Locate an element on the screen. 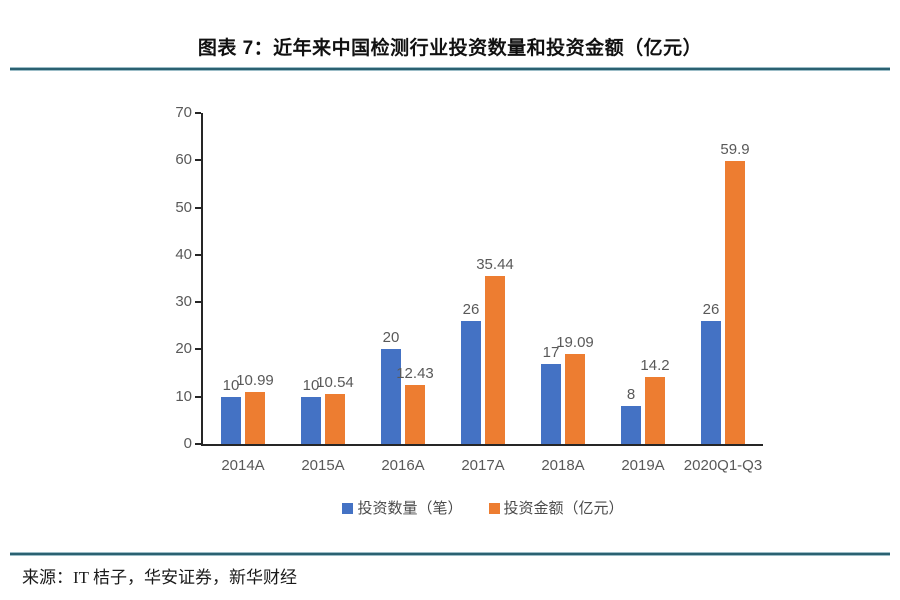 This screenshot has width=900, height=600. y-axis-line is located at coordinates (202, 279).